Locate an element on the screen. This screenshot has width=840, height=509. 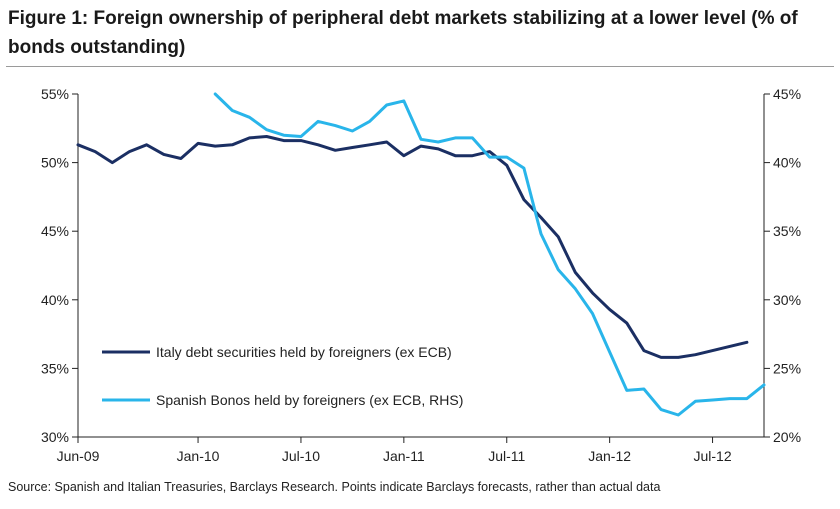
y-right-tick-label: 45% is located at coordinates (787, 94).